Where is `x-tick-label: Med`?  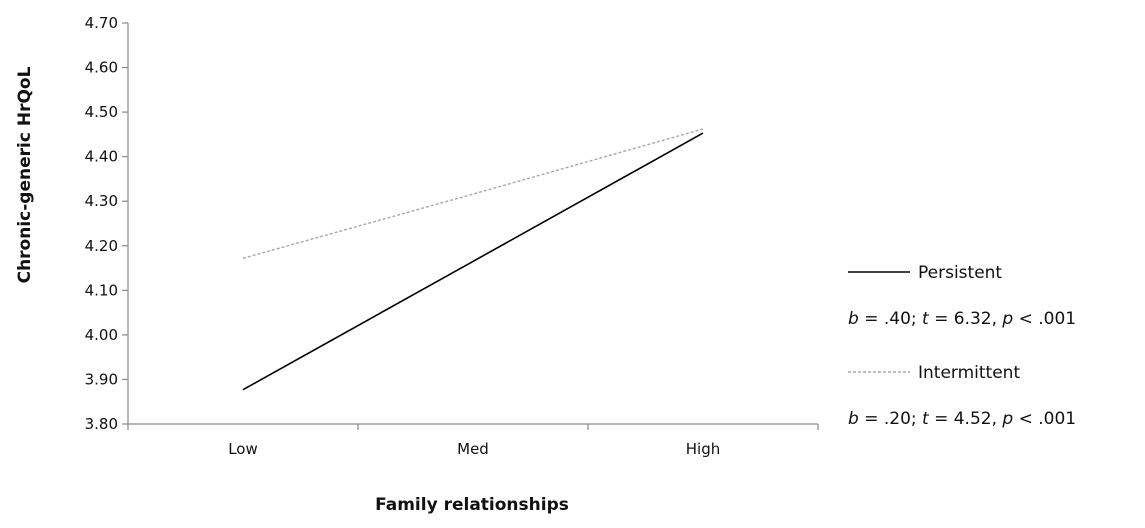
x-tick-label: Med is located at coordinates (473, 449).